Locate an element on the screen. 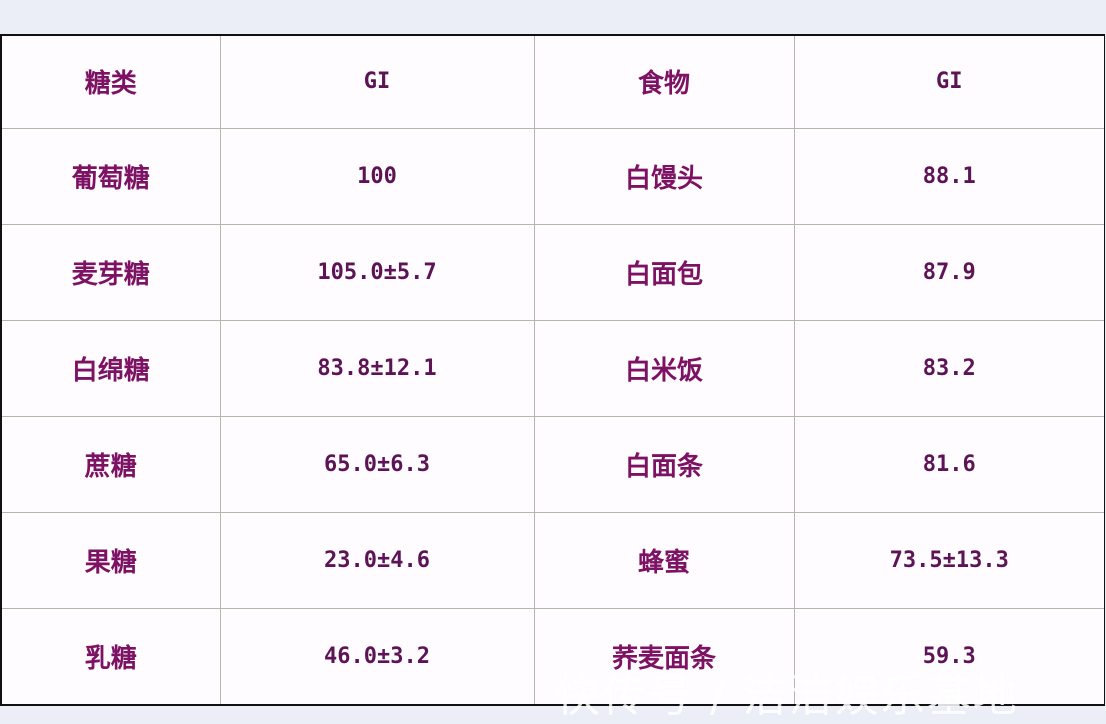 This screenshot has width=1106, height=724. gi-cell: 46.0±3.2 is located at coordinates (377, 656).